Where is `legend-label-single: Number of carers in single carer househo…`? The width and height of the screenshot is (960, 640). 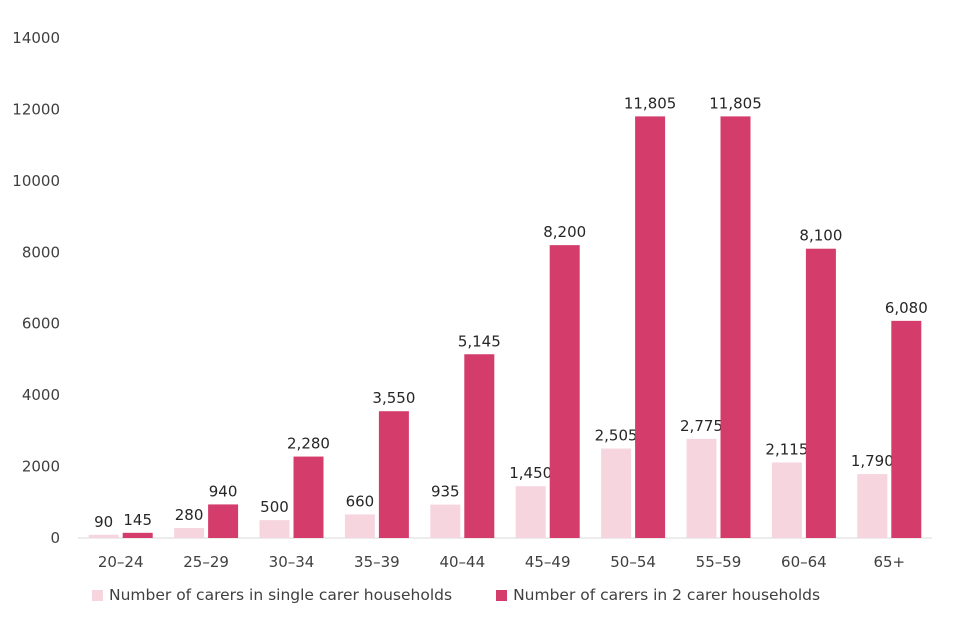
legend-label-single: Number of carers in single carer househo… is located at coordinates (281, 595).